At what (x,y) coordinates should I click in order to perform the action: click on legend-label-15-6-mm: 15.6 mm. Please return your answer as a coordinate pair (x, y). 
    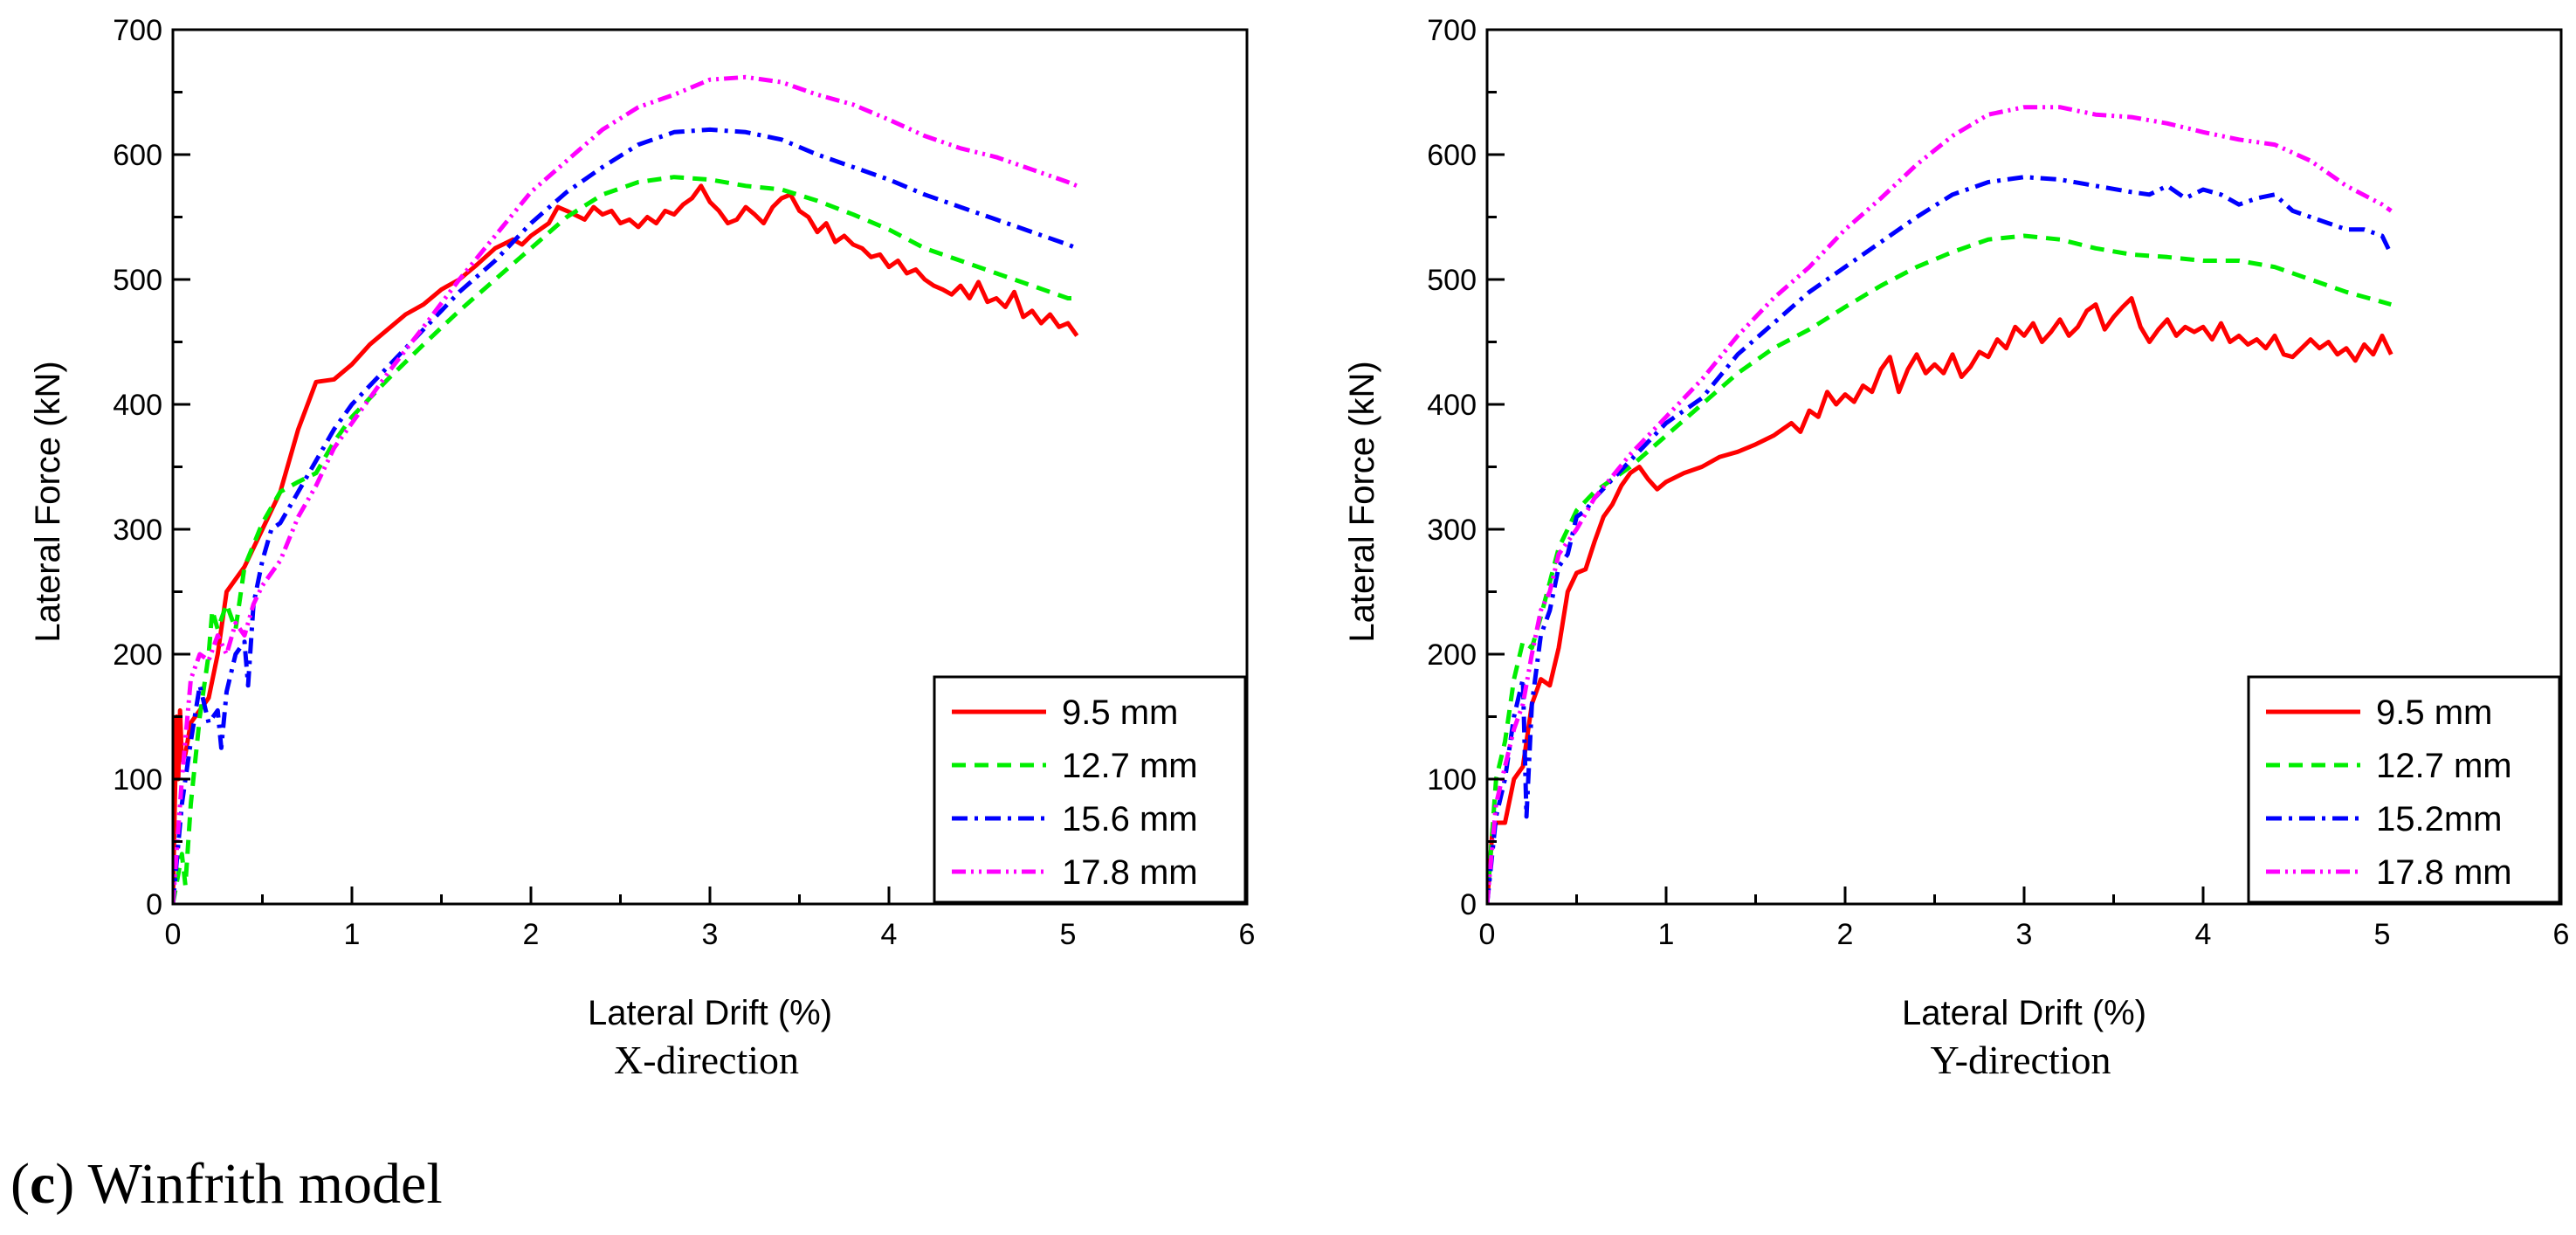
    Looking at the image, I should click on (1130, 819).